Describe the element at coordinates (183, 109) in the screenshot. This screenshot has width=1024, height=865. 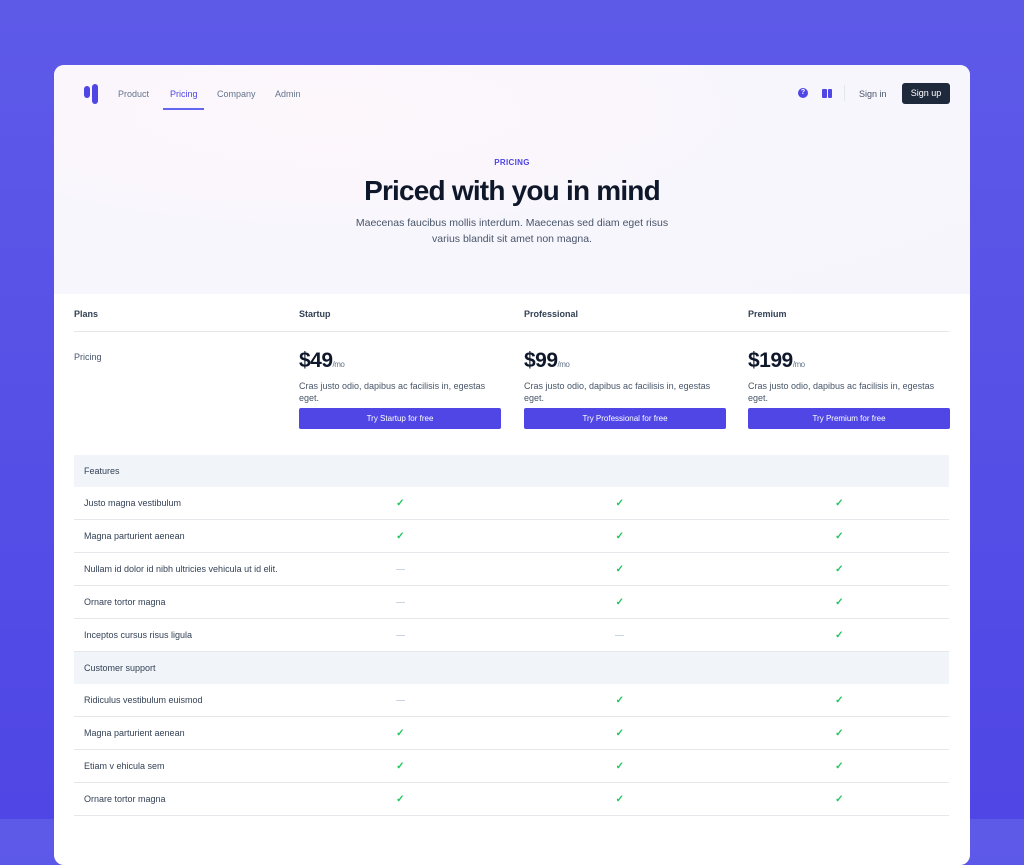
I see `active-tab-indicator` at that location.